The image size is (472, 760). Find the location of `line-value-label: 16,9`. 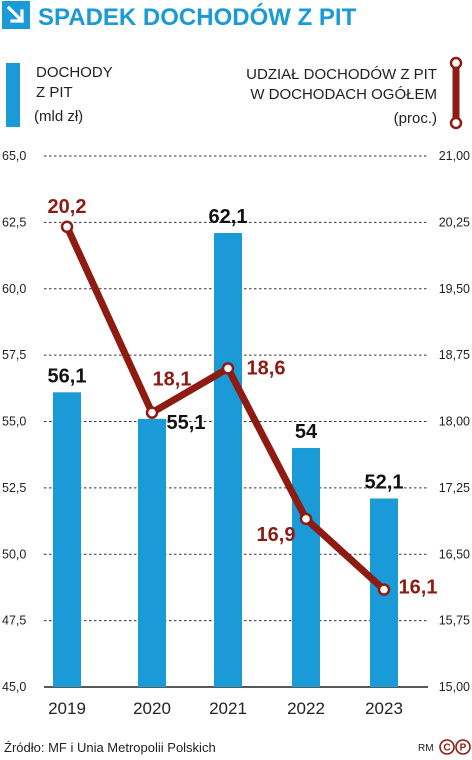

line-value-label: 16,9 is located at coordinates (276, 535).